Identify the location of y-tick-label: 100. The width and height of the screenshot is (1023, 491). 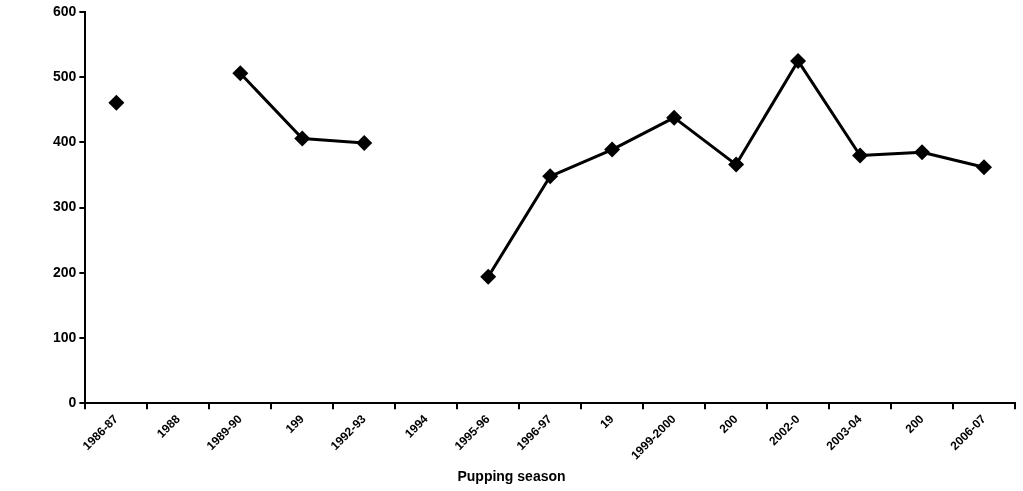
(65, 336).